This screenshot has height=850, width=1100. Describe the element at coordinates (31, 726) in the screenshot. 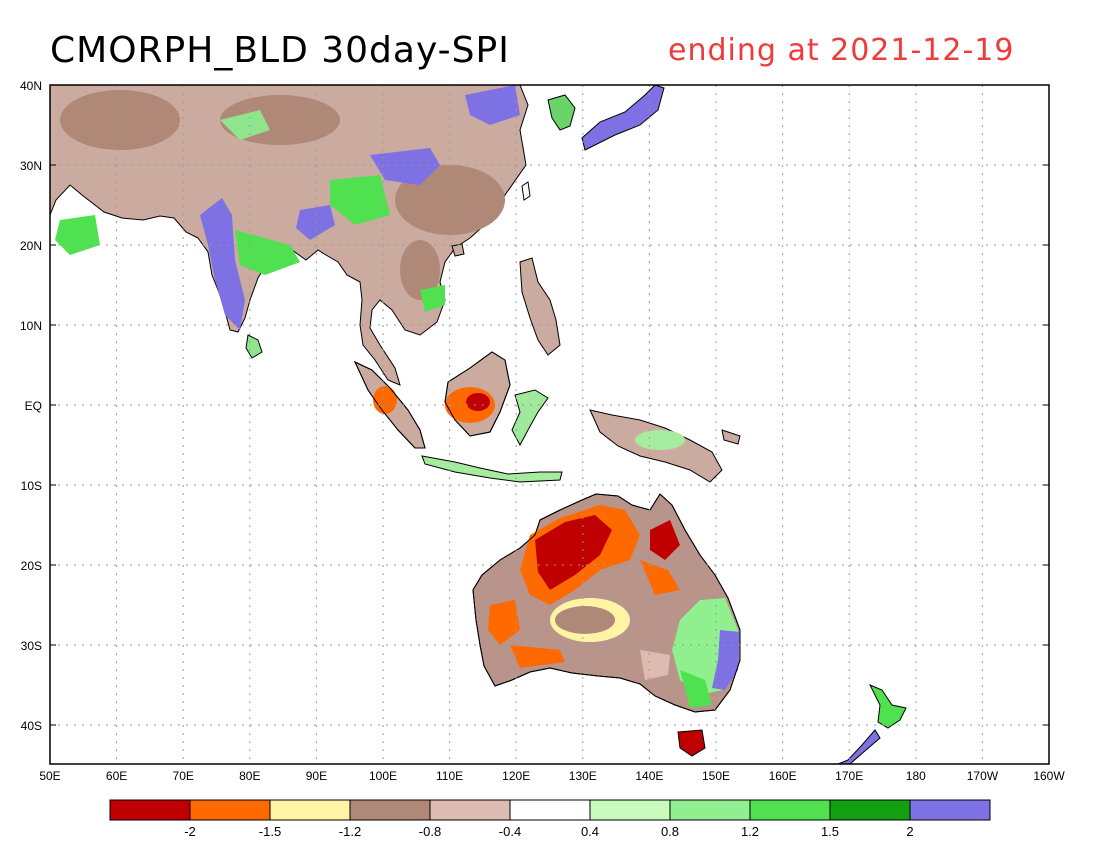

I see `lat-label: 40S` at that location.